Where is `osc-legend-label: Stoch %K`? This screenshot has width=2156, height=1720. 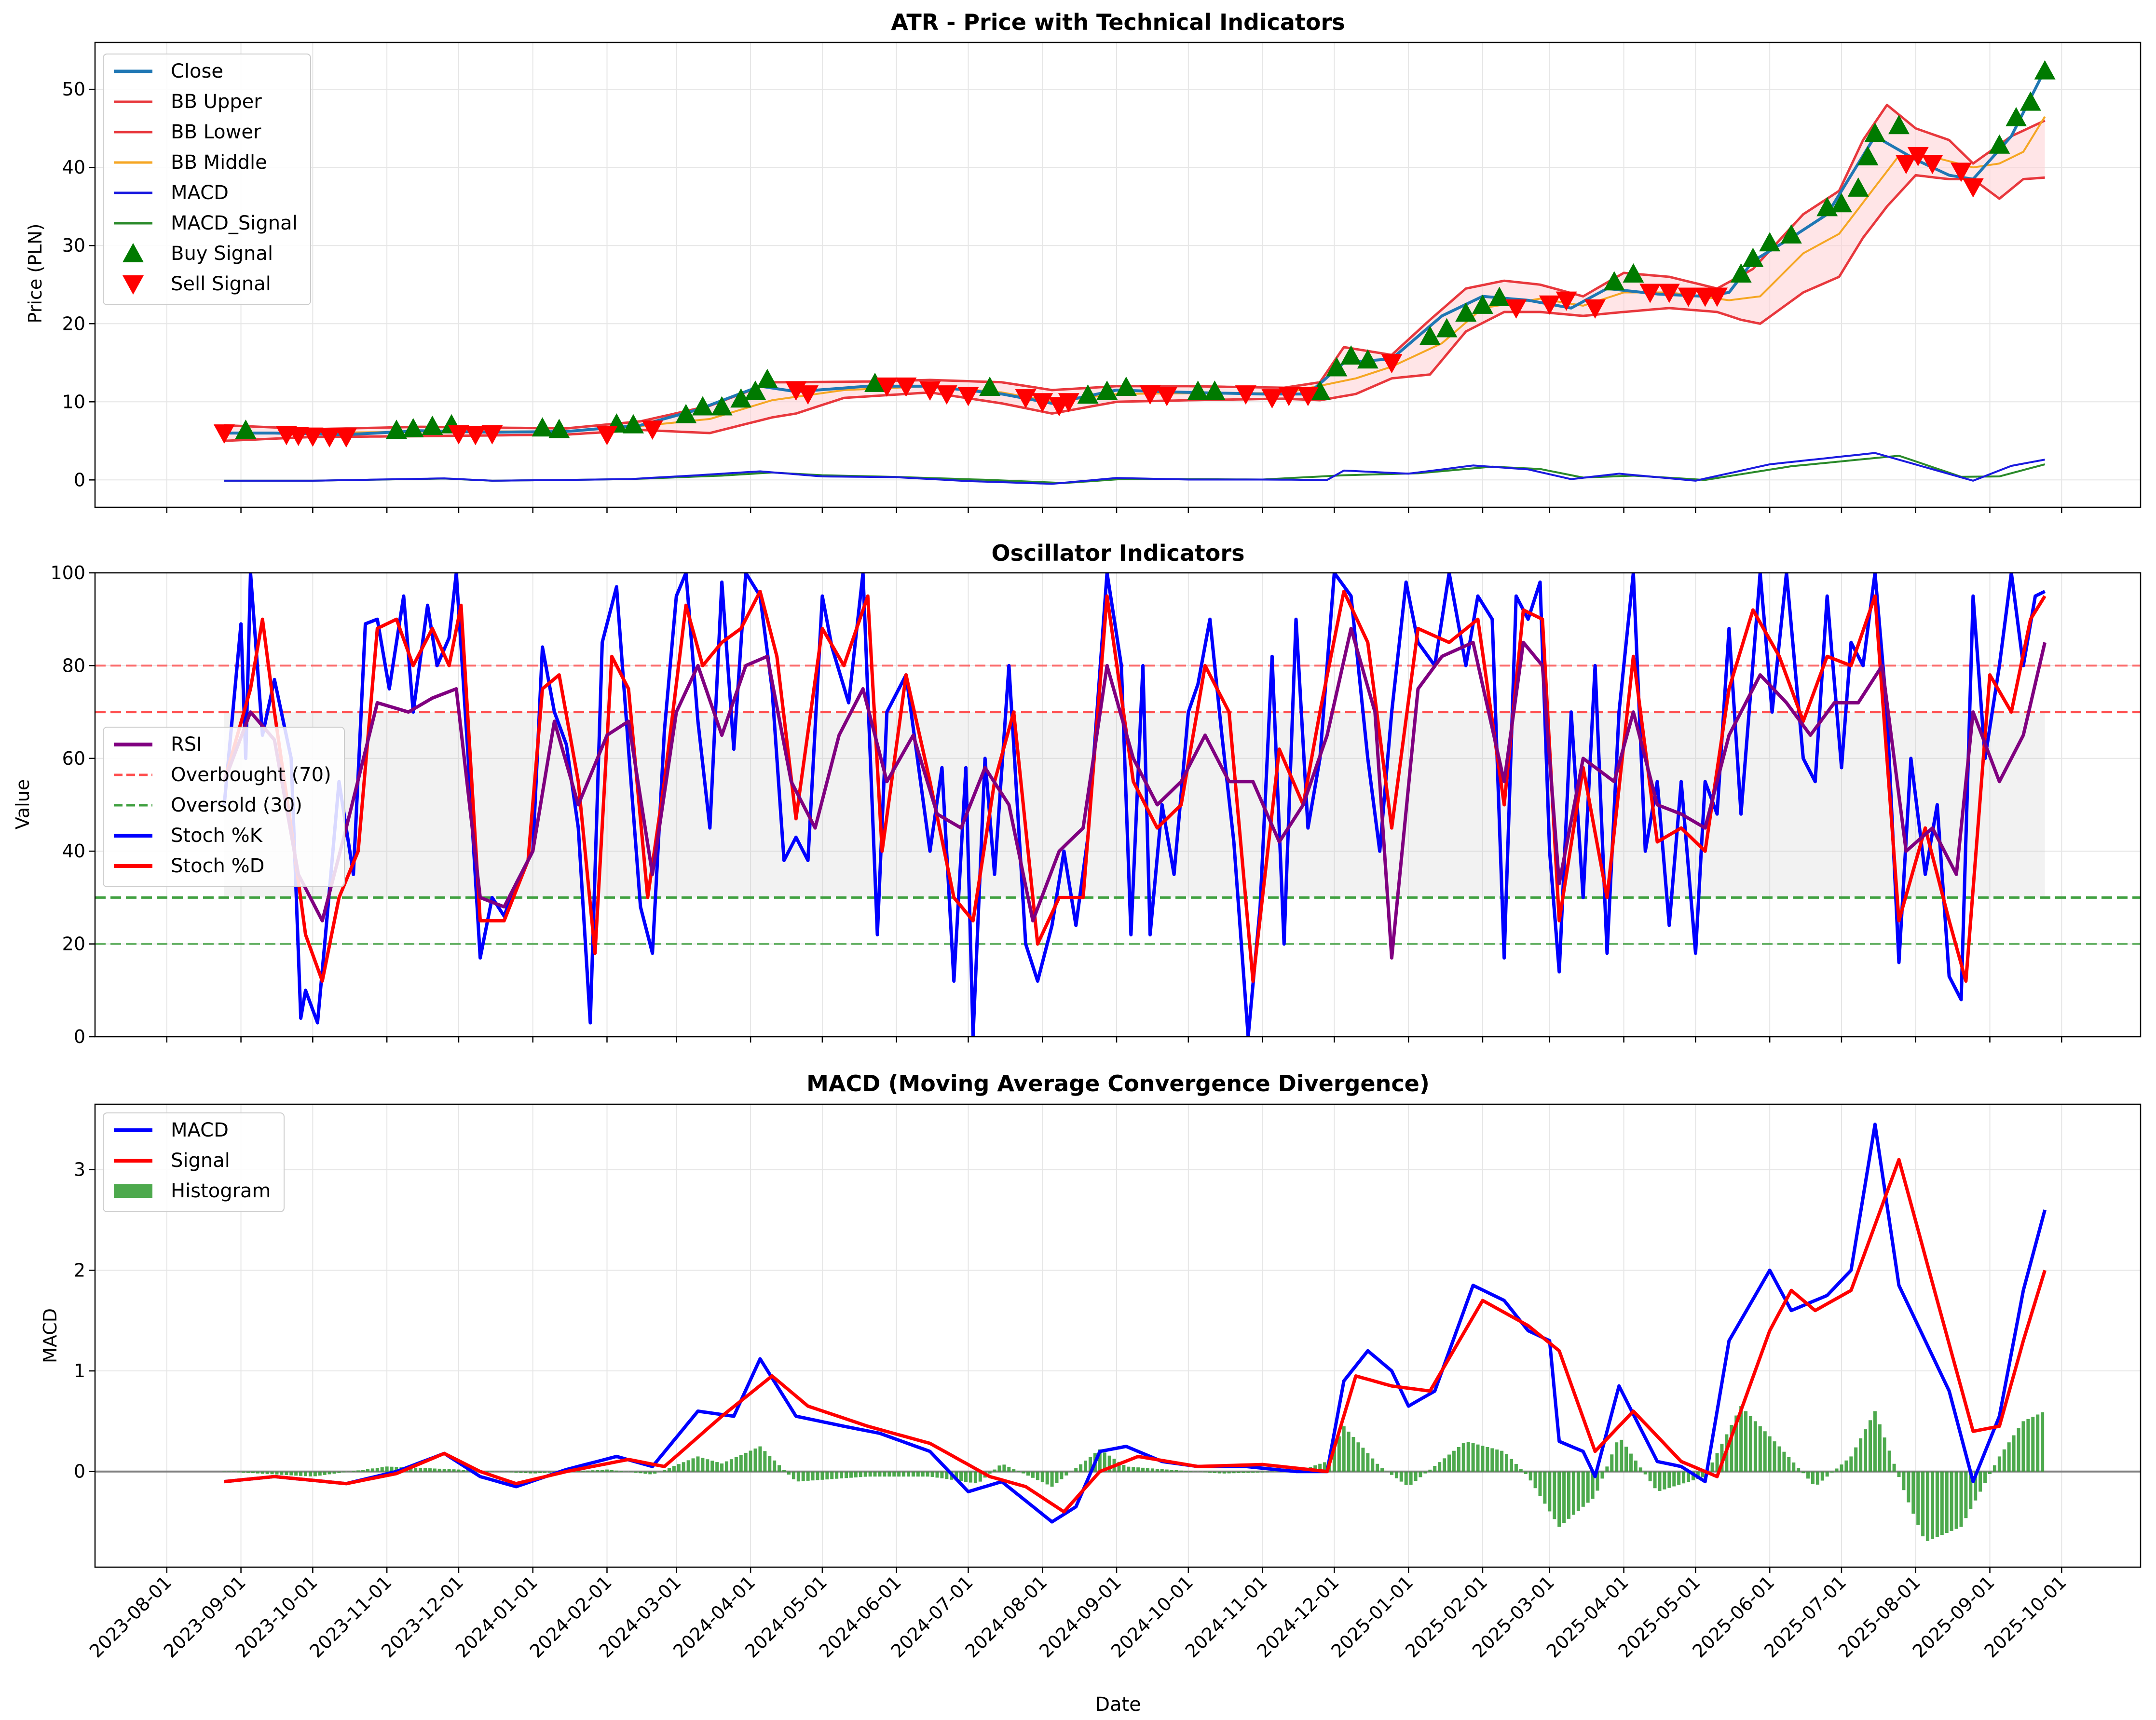 osc-legend-label: Stoch %K is located at coordinates (217, 836).